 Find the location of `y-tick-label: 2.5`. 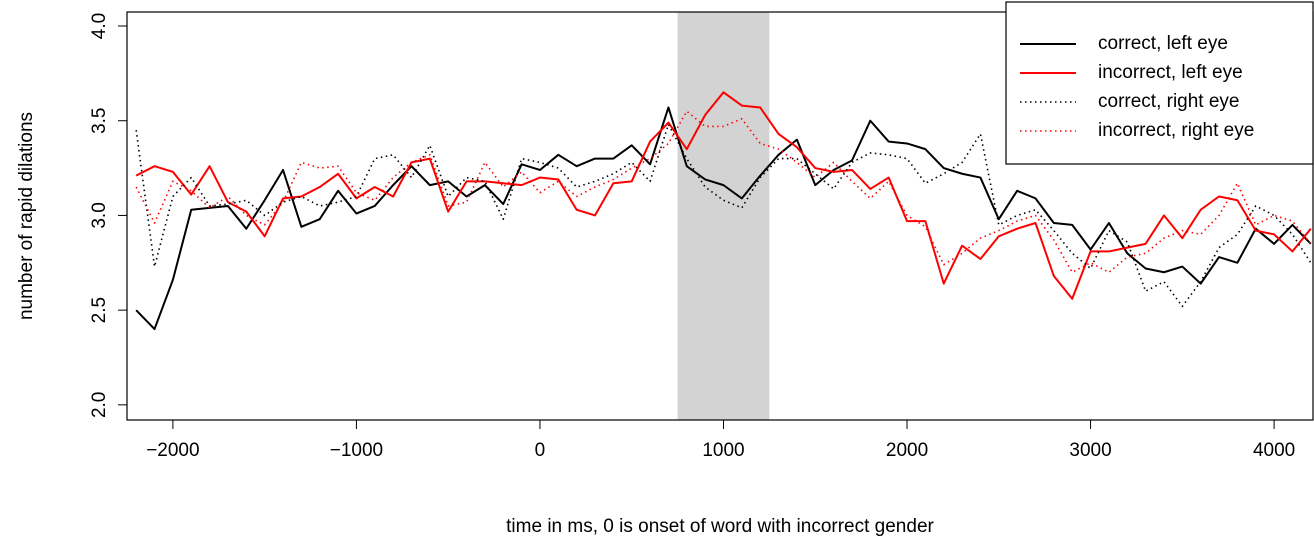

y-tick-label: 2.5 is located at coordinates (99, 310).